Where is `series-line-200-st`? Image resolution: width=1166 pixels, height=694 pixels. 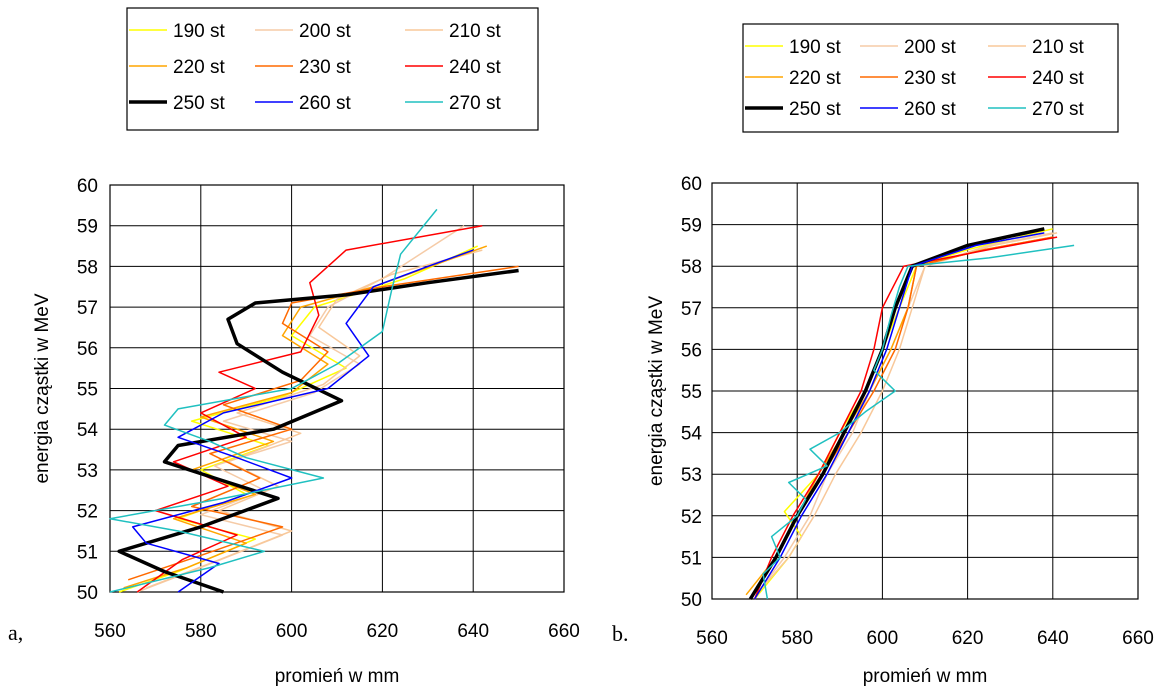
series-line-200-st is located at coordinates (300, 409).